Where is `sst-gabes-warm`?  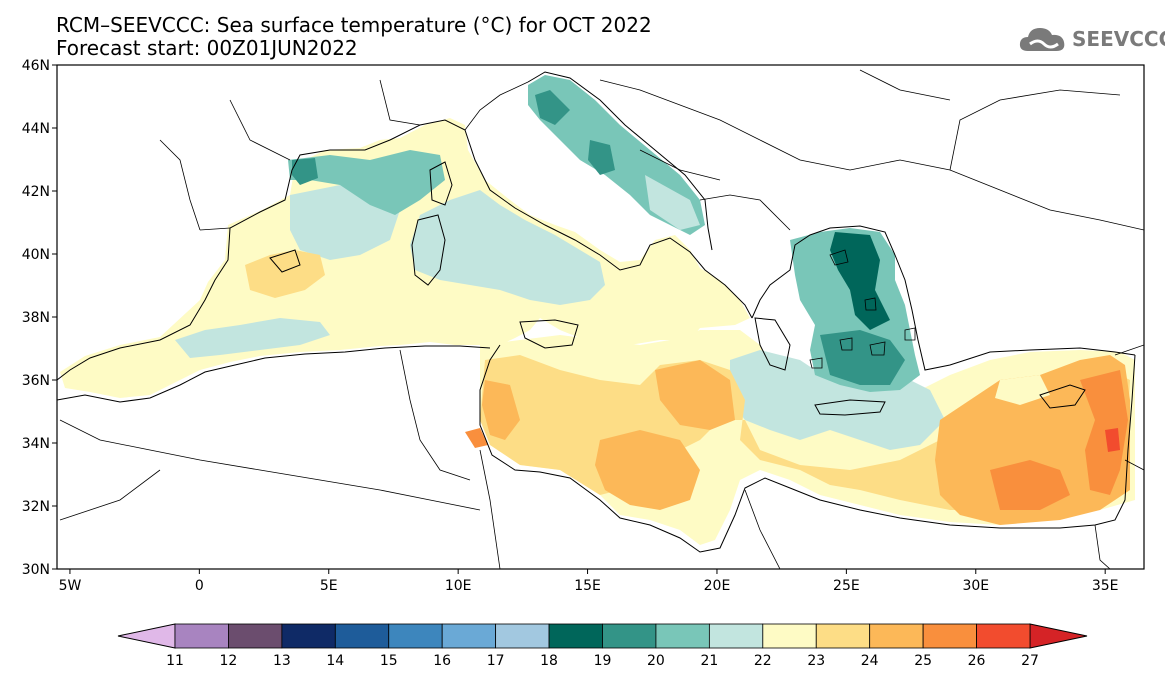
sst-gabes-warm is located at coordinates (501, 410).